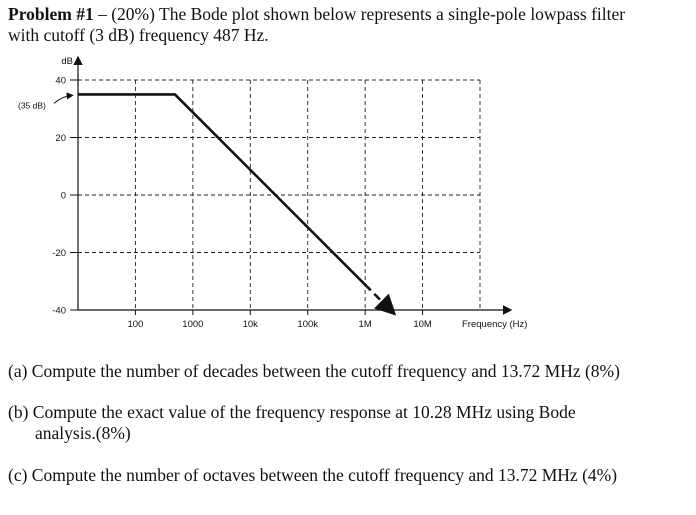 The width and height of the screenshot is (696, 515). I want to click on annotation-35db: (35 dB), so click(32, 105).